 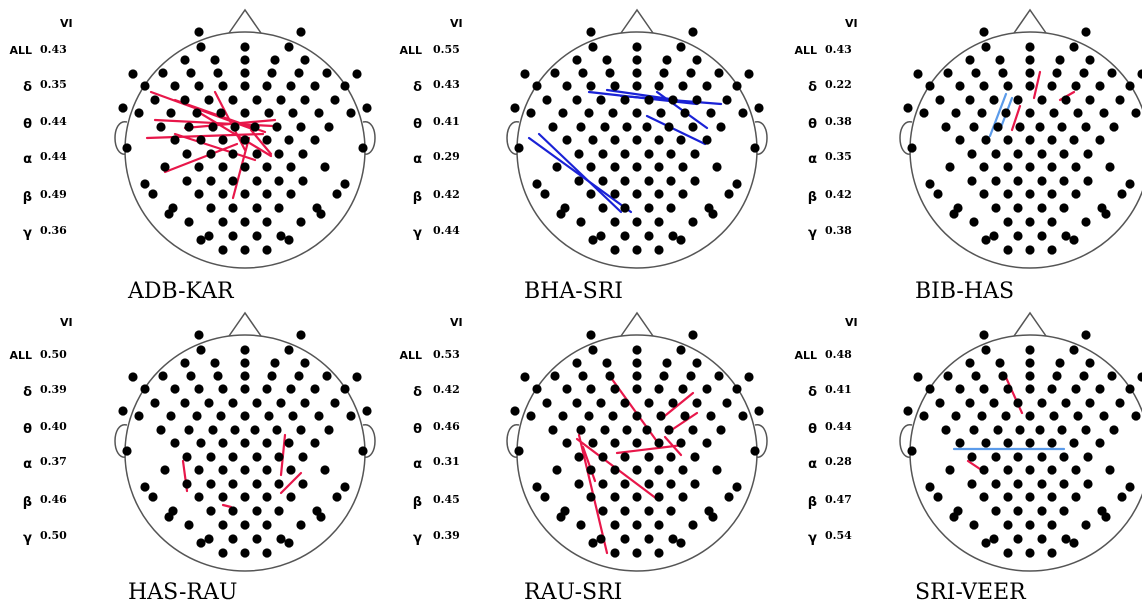 I want to click on band-label: β, so click(x=27, y=197).